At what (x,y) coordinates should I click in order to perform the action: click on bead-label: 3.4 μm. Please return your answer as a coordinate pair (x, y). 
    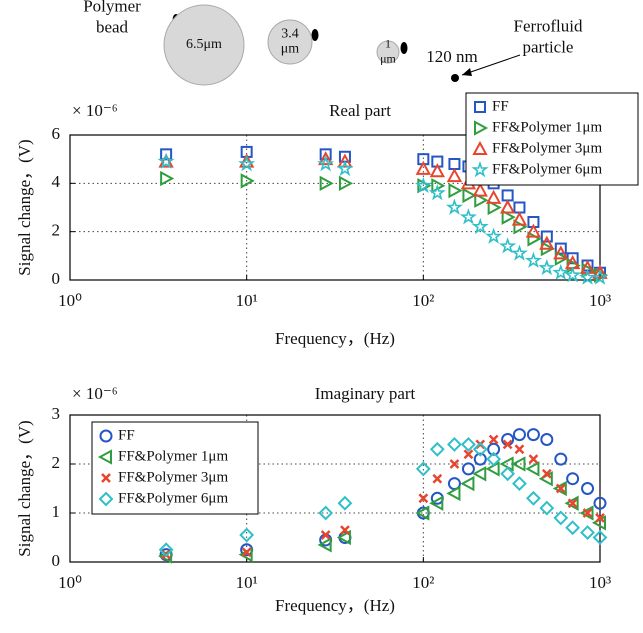
    Looking at the image, I should click on (290, 42).